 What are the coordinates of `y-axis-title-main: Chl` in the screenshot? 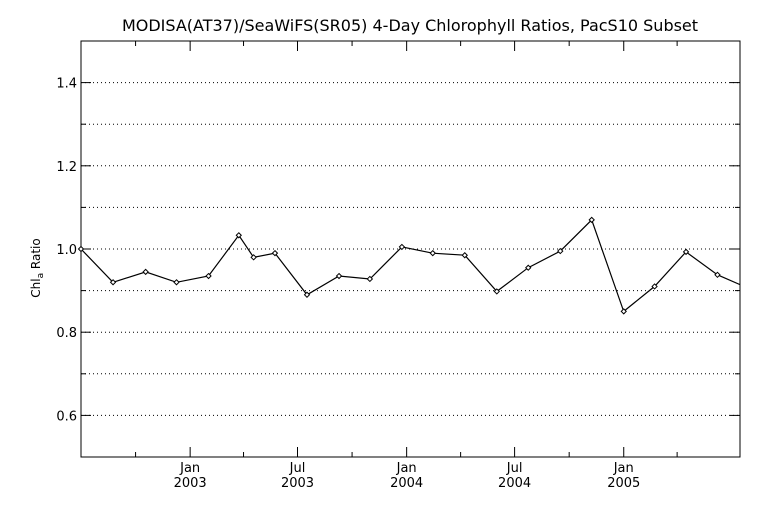 It's located at (36, 287).